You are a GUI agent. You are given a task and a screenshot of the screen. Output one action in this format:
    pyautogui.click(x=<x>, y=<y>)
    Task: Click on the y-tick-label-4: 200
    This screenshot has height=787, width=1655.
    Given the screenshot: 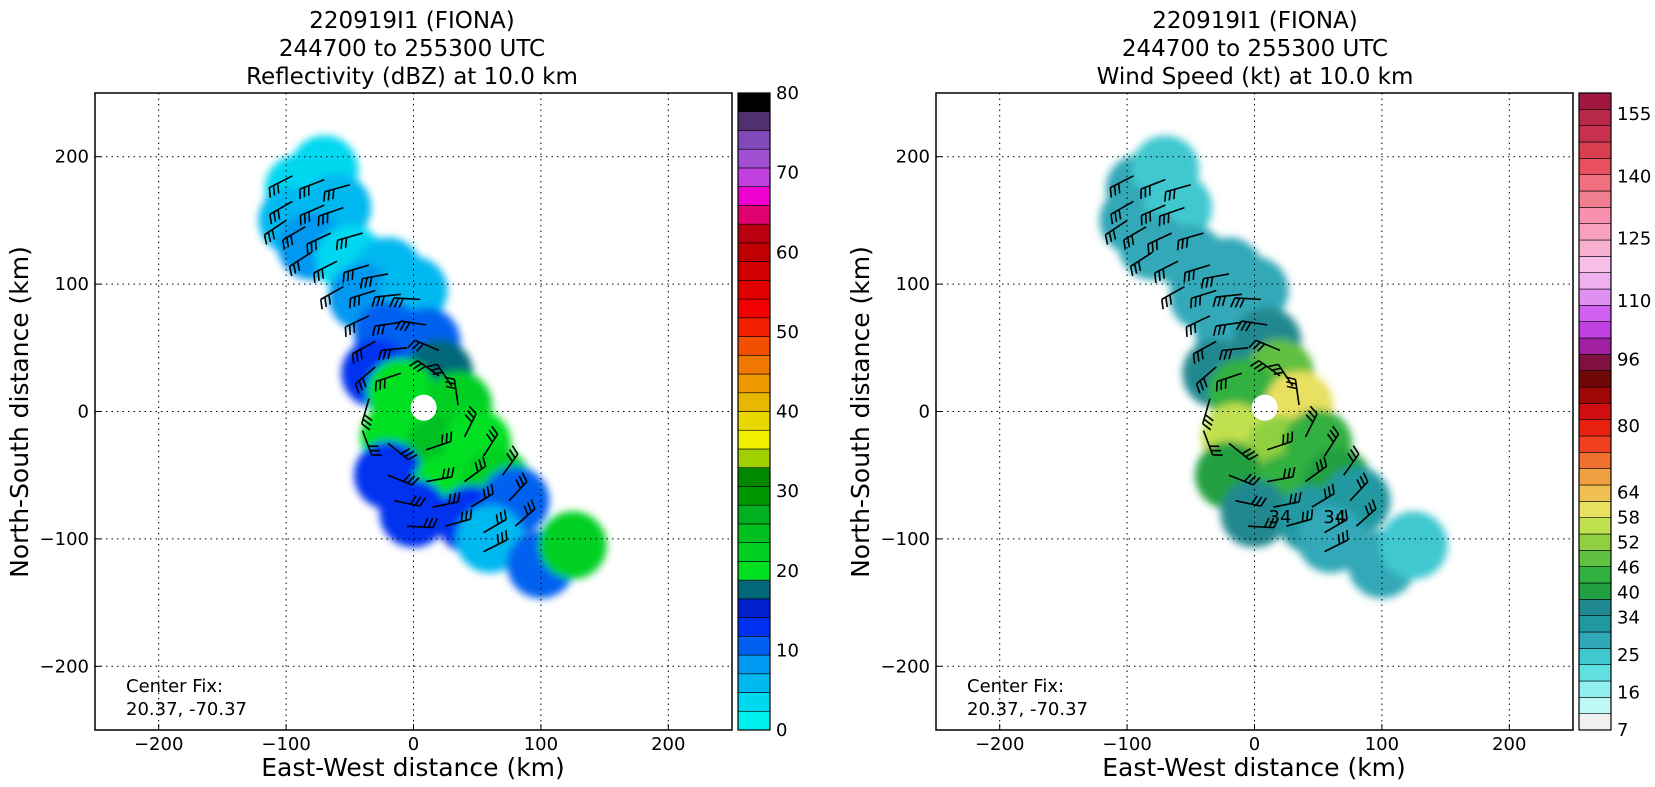 What is the action you would take?
    pyautogui.click(x=913, y=157)
    